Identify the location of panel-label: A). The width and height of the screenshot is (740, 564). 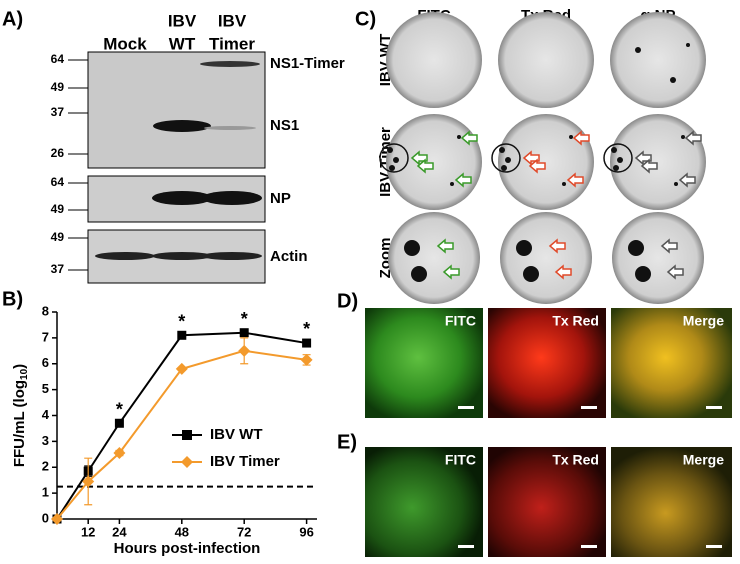
(12, 19).